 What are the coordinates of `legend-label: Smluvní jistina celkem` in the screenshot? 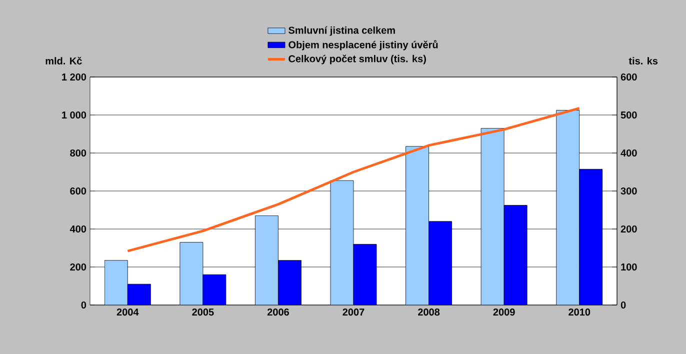 It's located at (341, 31).